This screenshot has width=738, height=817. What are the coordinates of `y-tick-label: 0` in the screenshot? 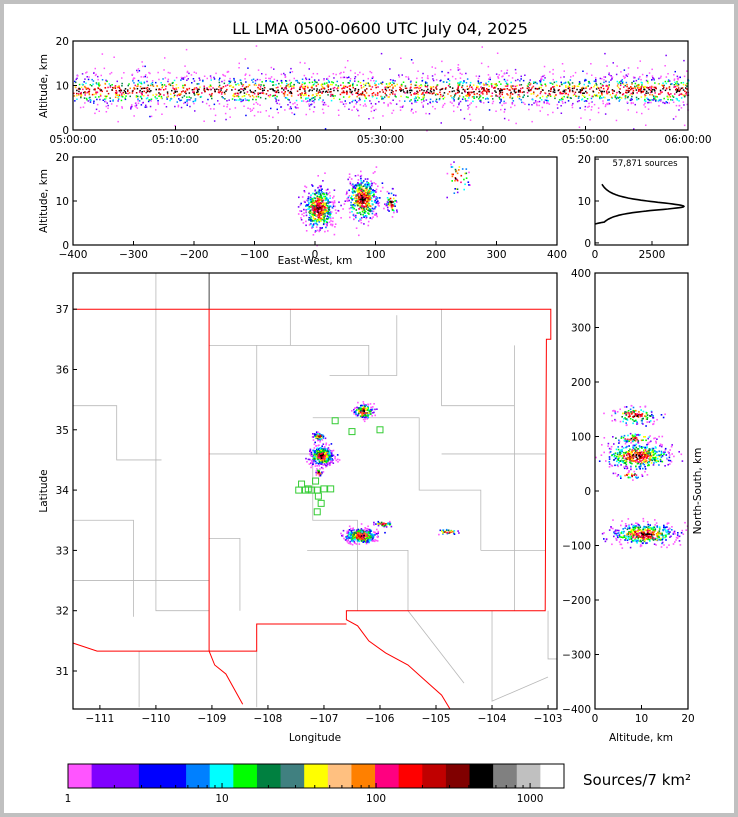 It's located at (65, 131).